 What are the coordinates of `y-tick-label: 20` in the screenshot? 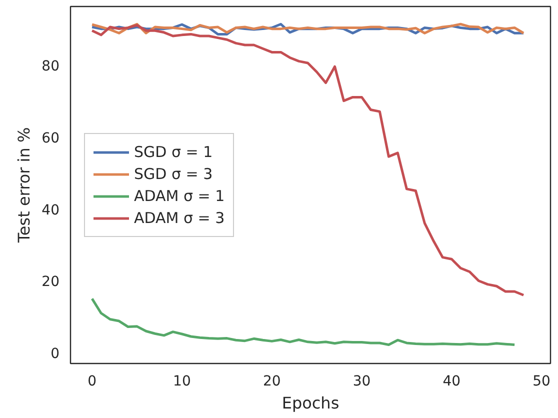 It's located at (51, 282).